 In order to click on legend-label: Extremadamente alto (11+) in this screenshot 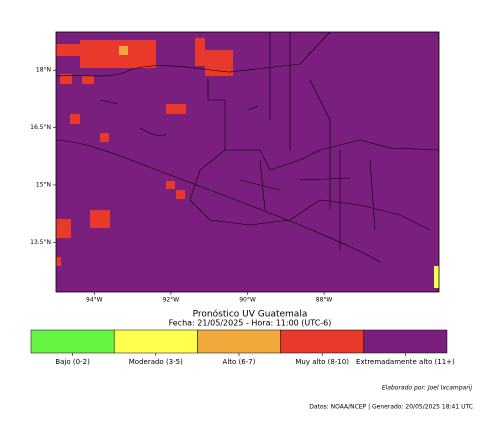, I will do `click(405, 362)`.